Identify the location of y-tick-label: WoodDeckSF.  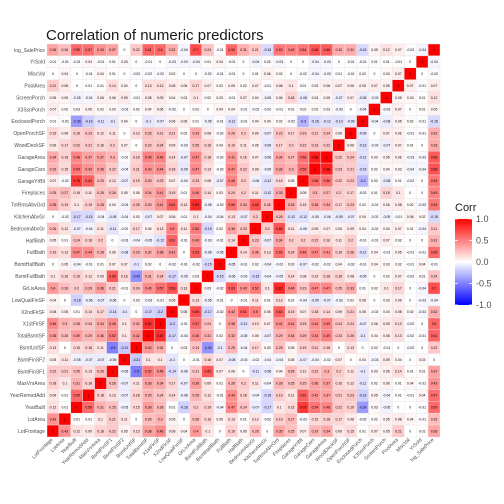
(29, 146).